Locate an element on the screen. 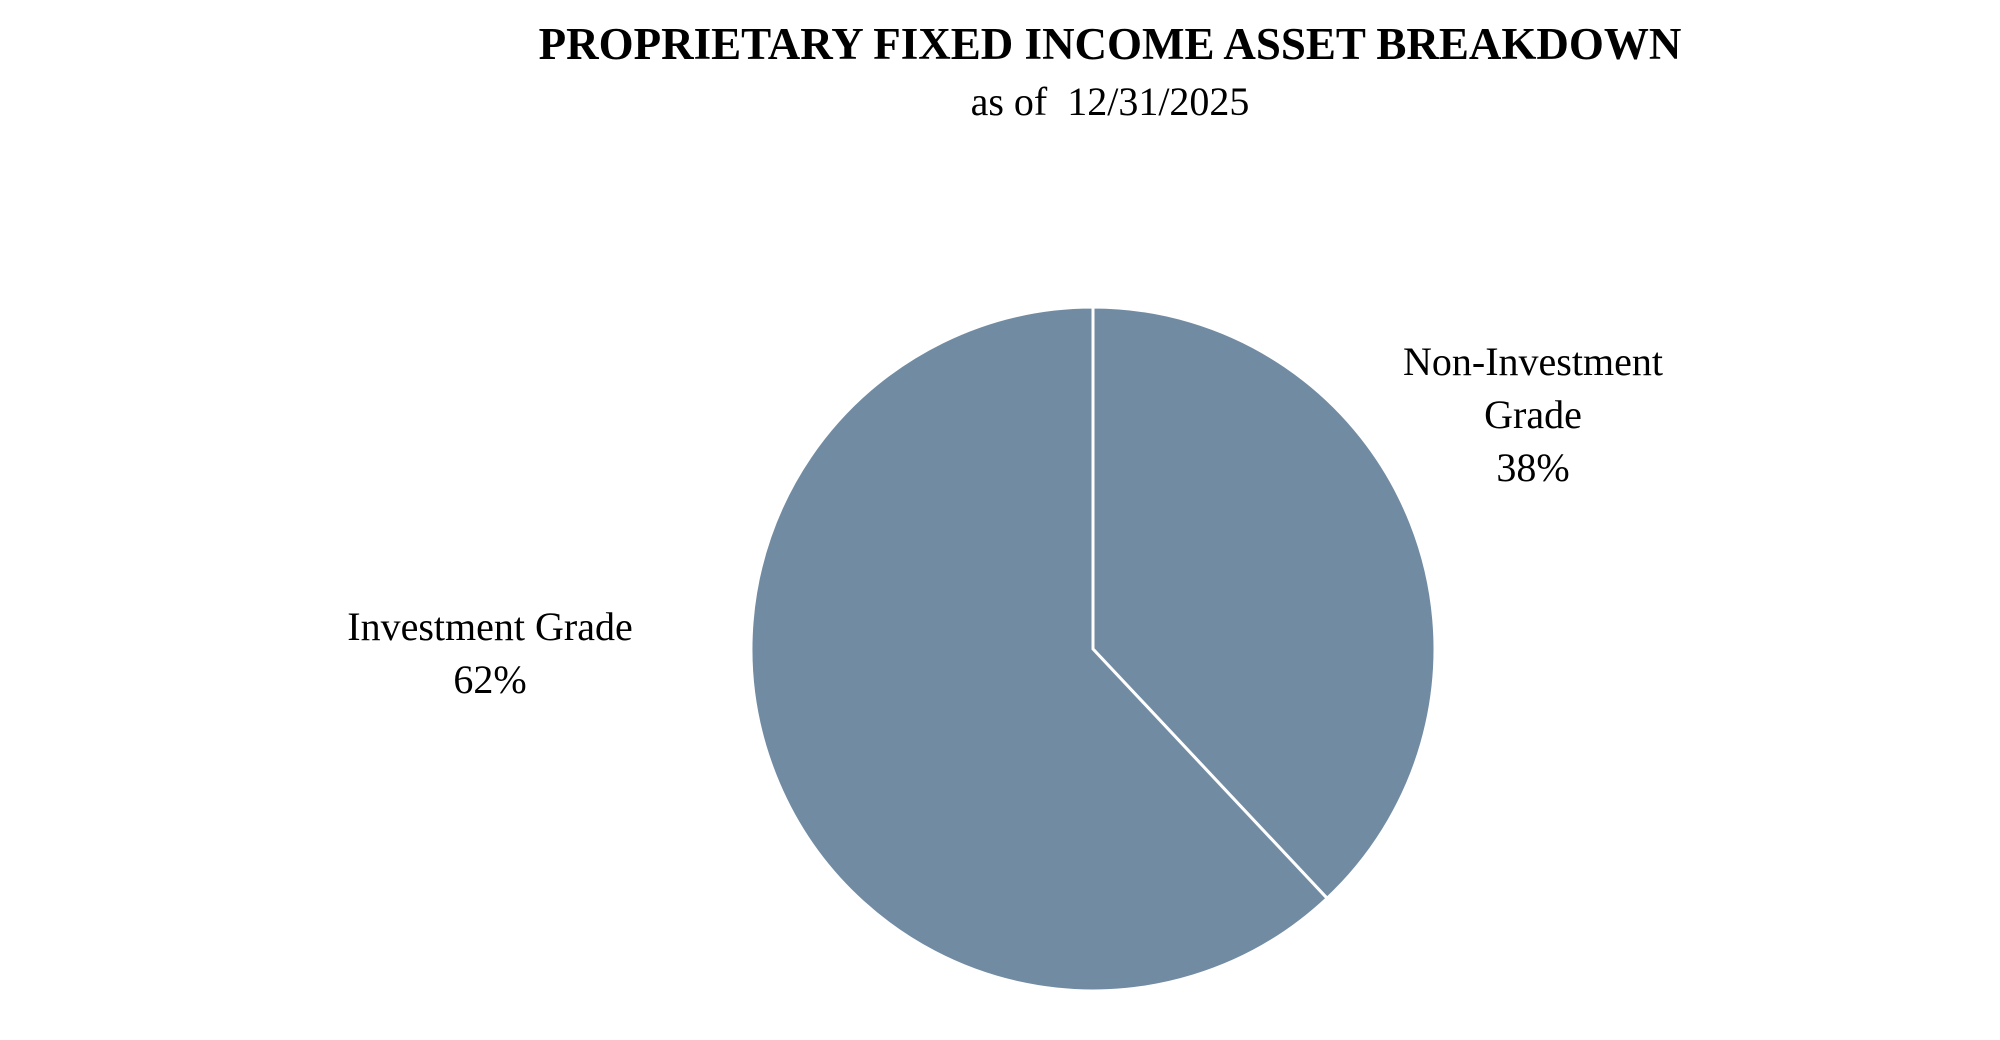 Image resolution: width=2000 pixels, height=1040 pixels. value-label: 38% is located at coordinates (1533, 467).